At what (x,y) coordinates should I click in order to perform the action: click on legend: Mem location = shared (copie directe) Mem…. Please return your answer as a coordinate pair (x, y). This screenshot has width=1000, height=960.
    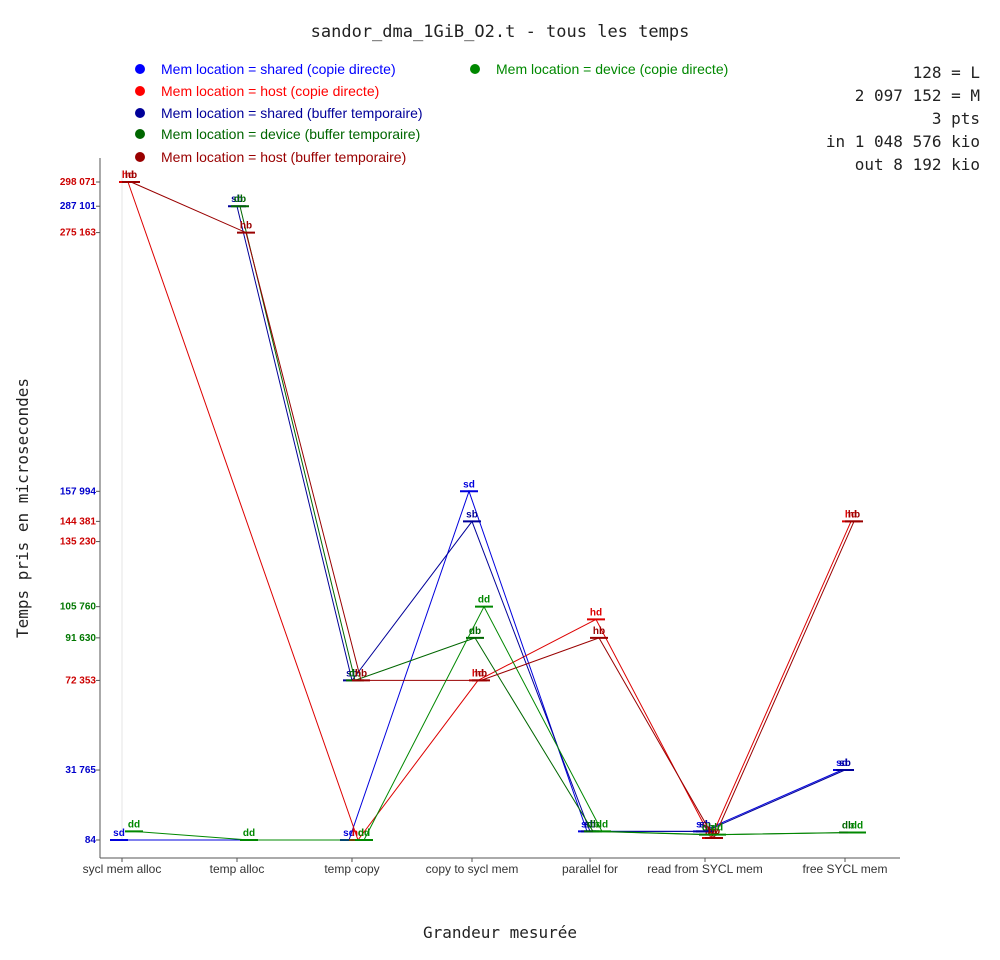
    Looking at the image, I should click on (431, 113).